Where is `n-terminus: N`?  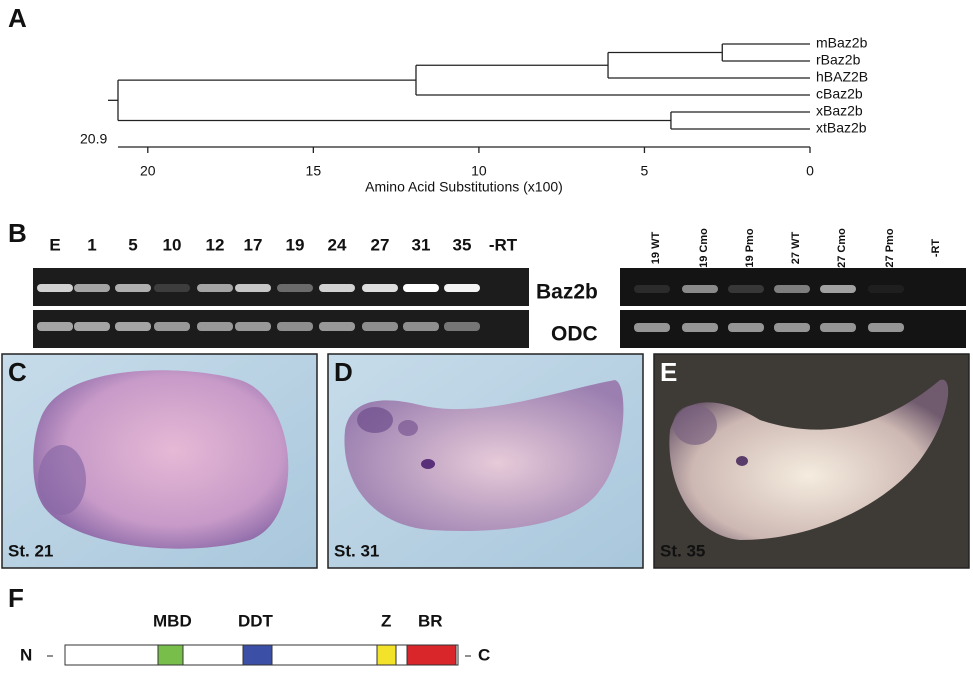
n-terminus: N is located at coordinates (26, 654).